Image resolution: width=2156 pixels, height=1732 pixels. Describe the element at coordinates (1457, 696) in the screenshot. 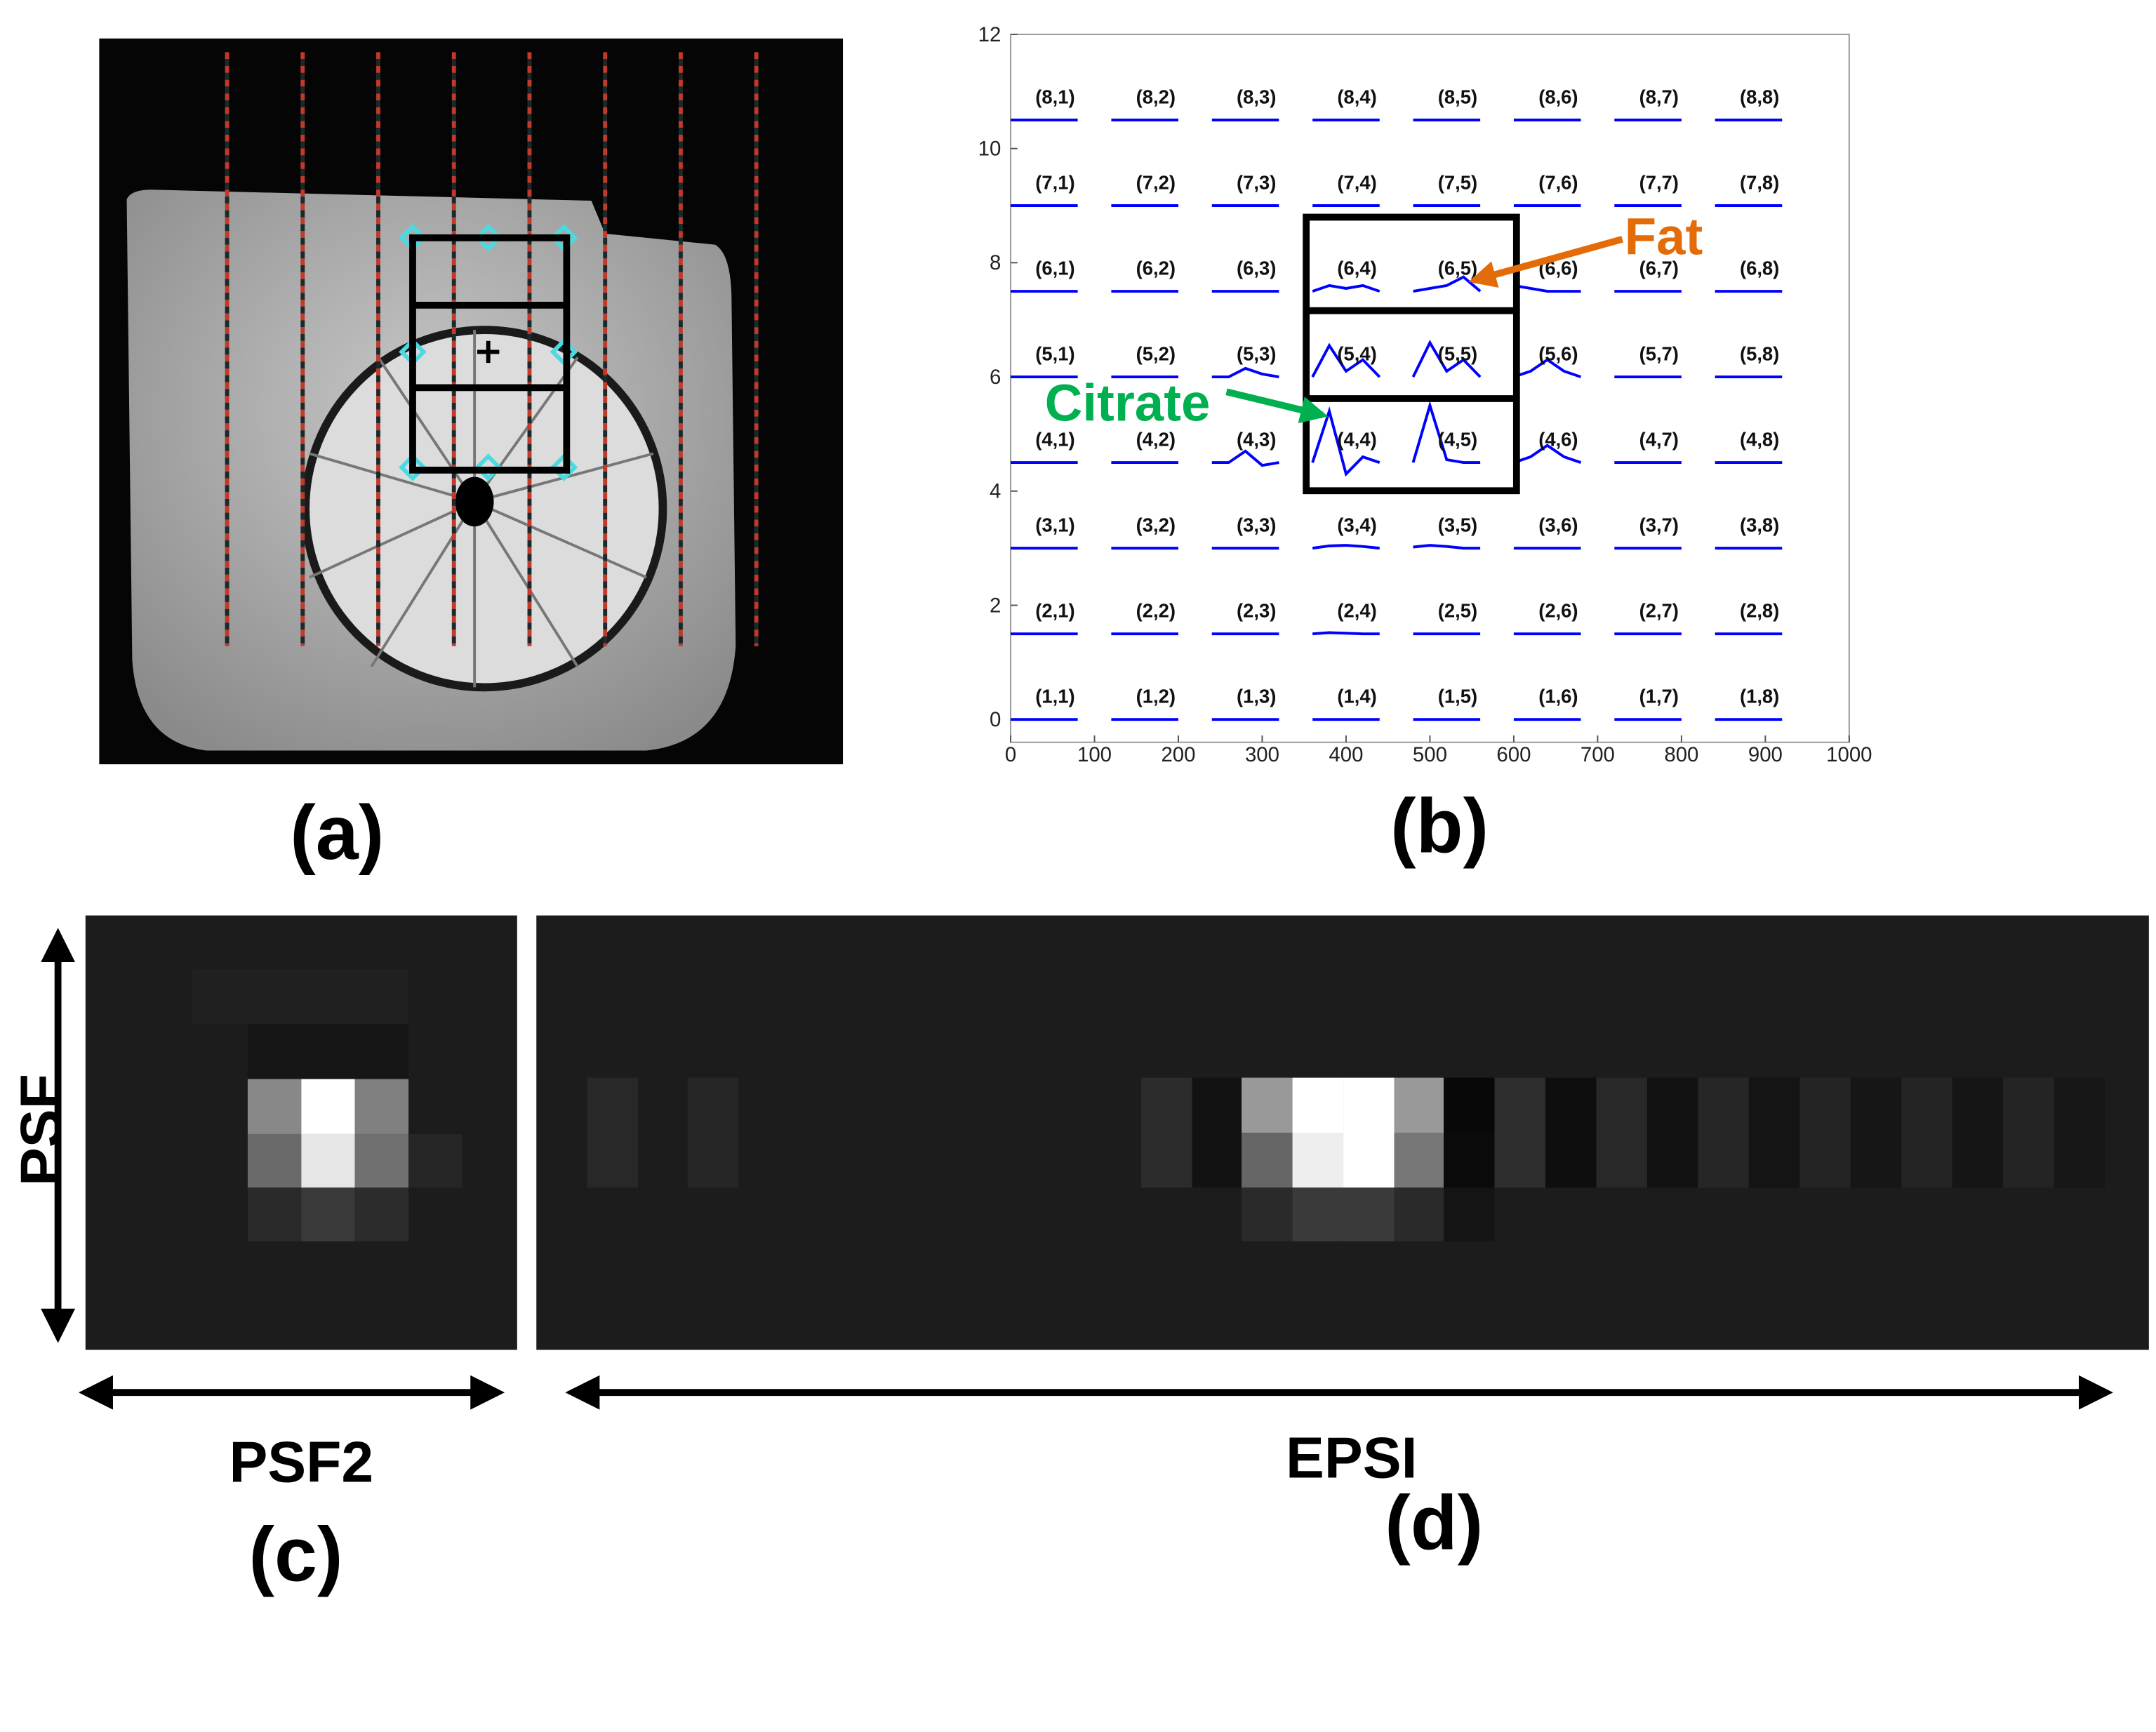

I see `voxel-label: (1,5)` at that location.